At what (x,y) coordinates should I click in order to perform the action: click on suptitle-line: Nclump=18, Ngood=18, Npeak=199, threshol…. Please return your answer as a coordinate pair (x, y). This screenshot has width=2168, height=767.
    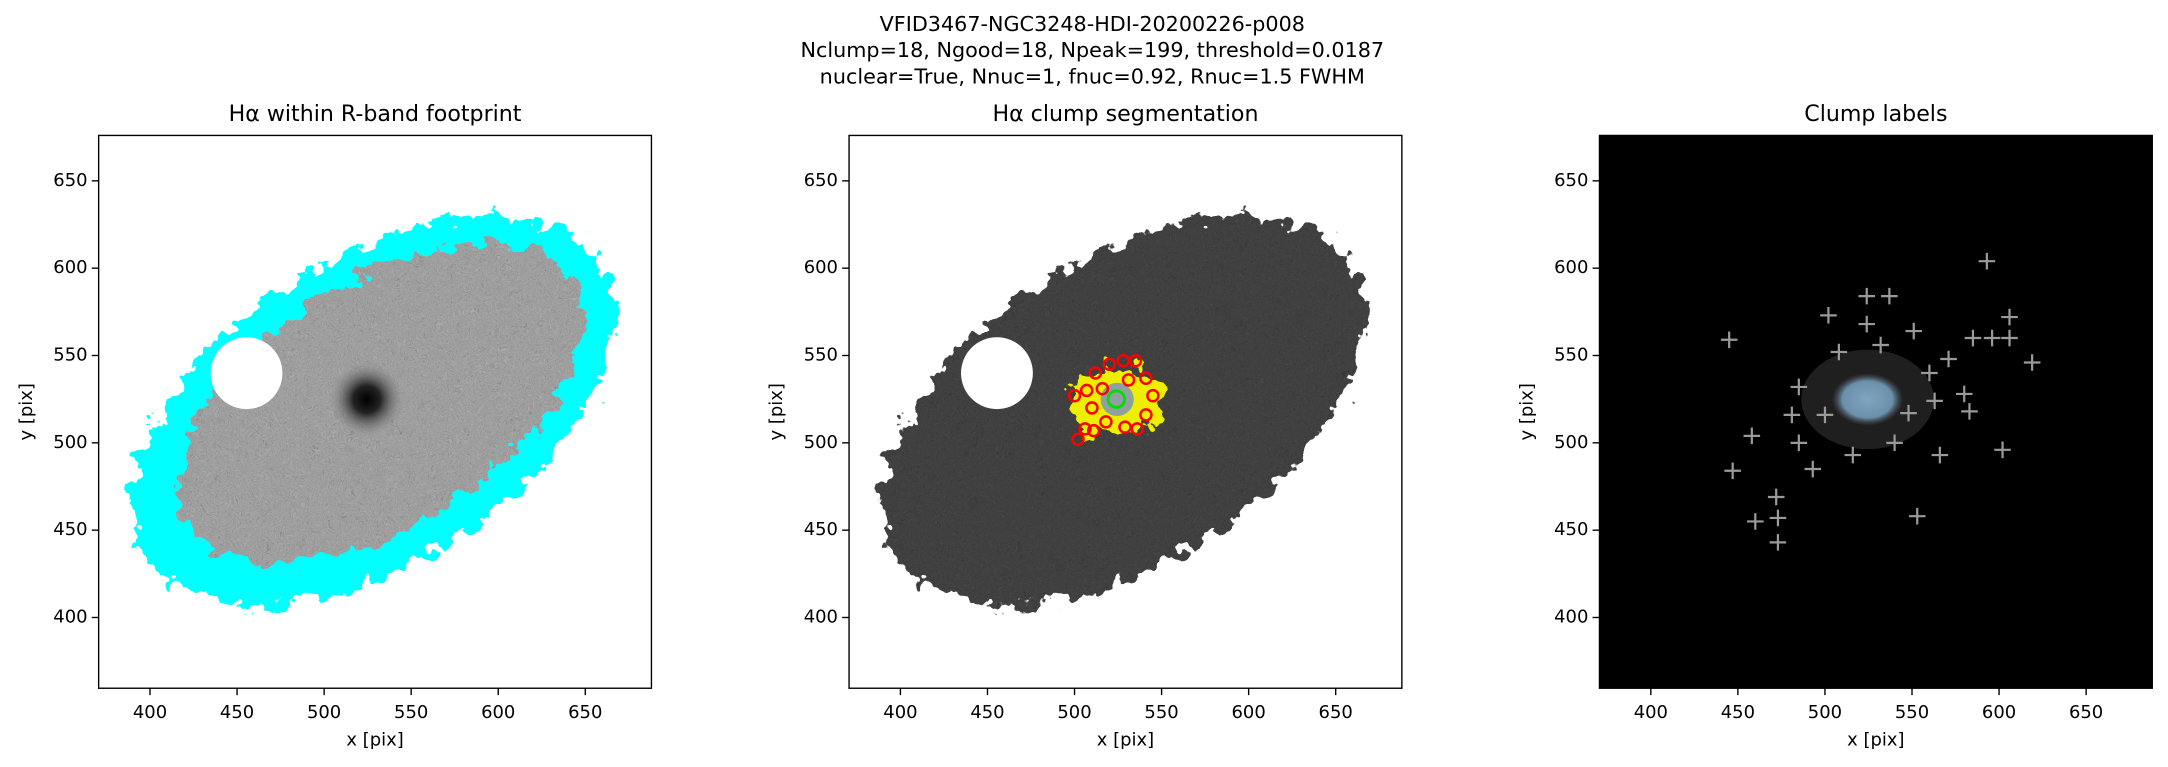
    Looking at the image, I should click on (1092, 50).